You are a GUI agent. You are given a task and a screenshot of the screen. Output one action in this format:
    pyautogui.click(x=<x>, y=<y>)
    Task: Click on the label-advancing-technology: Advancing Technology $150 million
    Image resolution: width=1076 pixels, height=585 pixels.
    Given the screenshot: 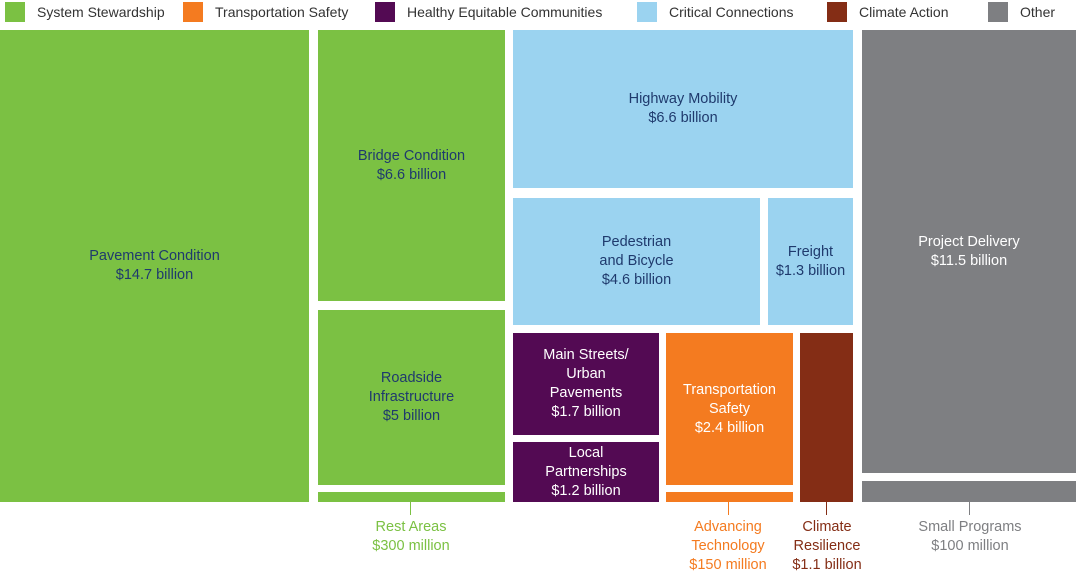 What is the action you would take?
    pyautogui.click(x=728, y=546)
    